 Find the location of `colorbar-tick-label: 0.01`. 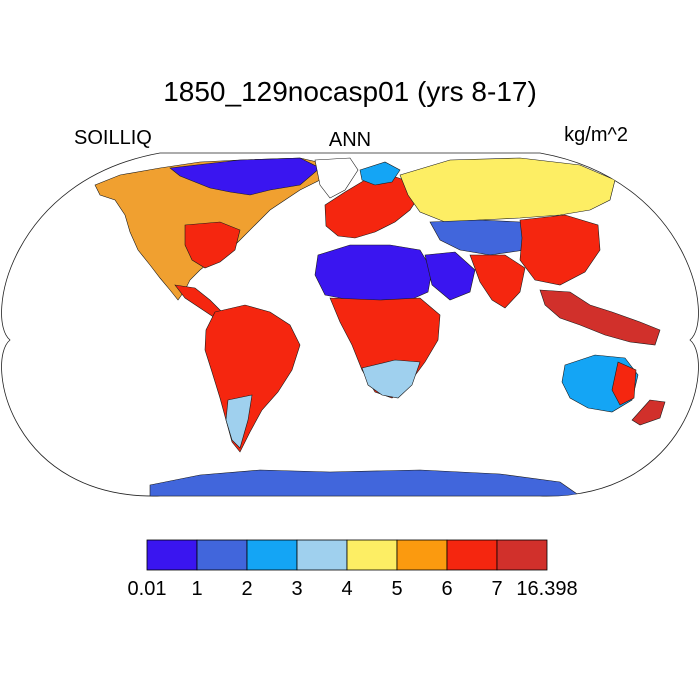

colorbar-tick-label: 0.01 is located at coordinates (147, 589).